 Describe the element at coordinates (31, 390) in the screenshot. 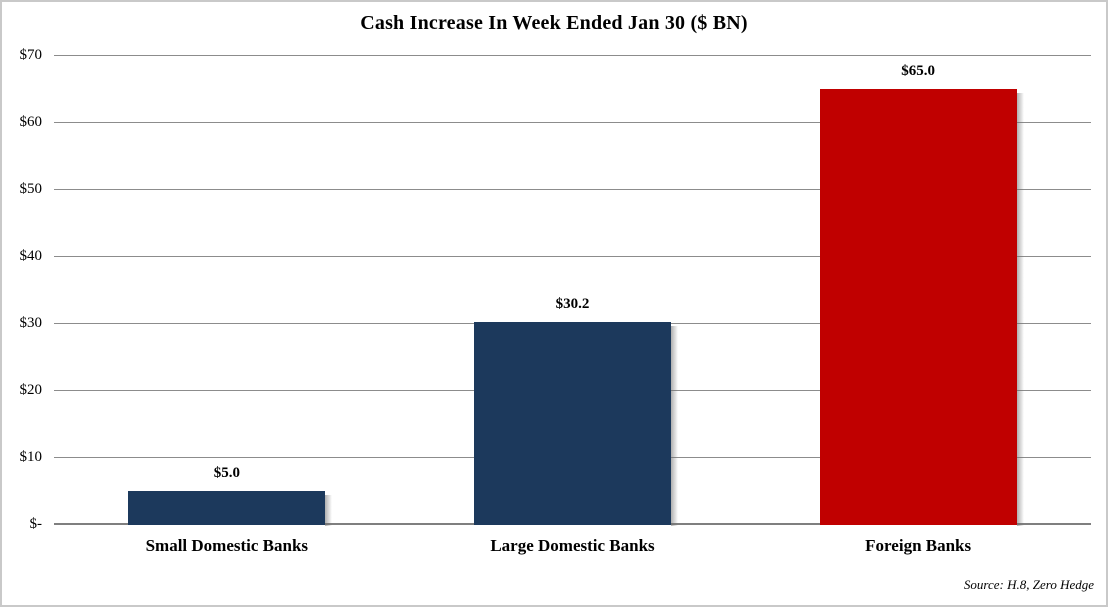

I see `y-axis-tick-label: $20` at that location.